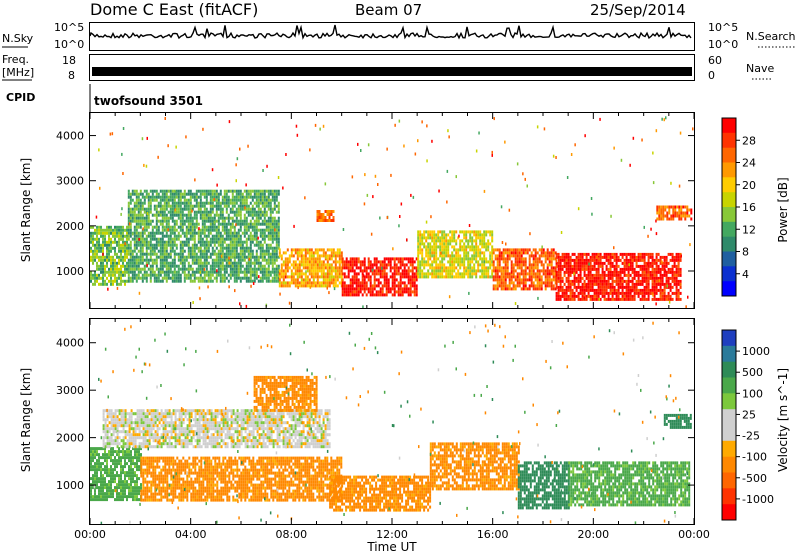  I want to click on freq-tick-top: 18, so click(69, 60).